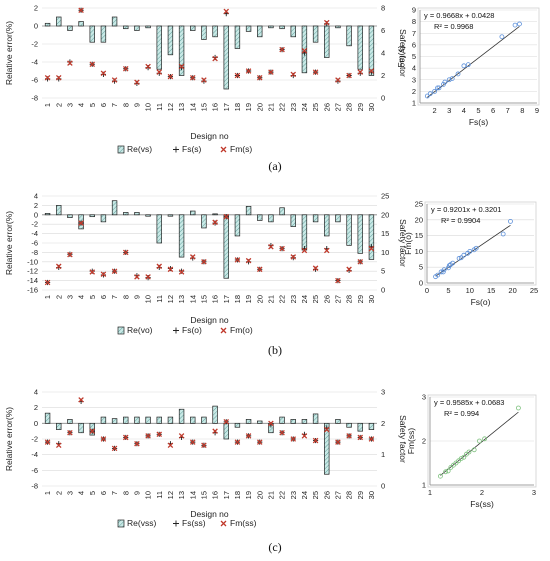 Image resolution: width=550 pixels, height=561 pixels. What do you see at coordinates (419, 219) in the screenshot?
I see `y-tick-label: 20` at bounding box center [419, 219].